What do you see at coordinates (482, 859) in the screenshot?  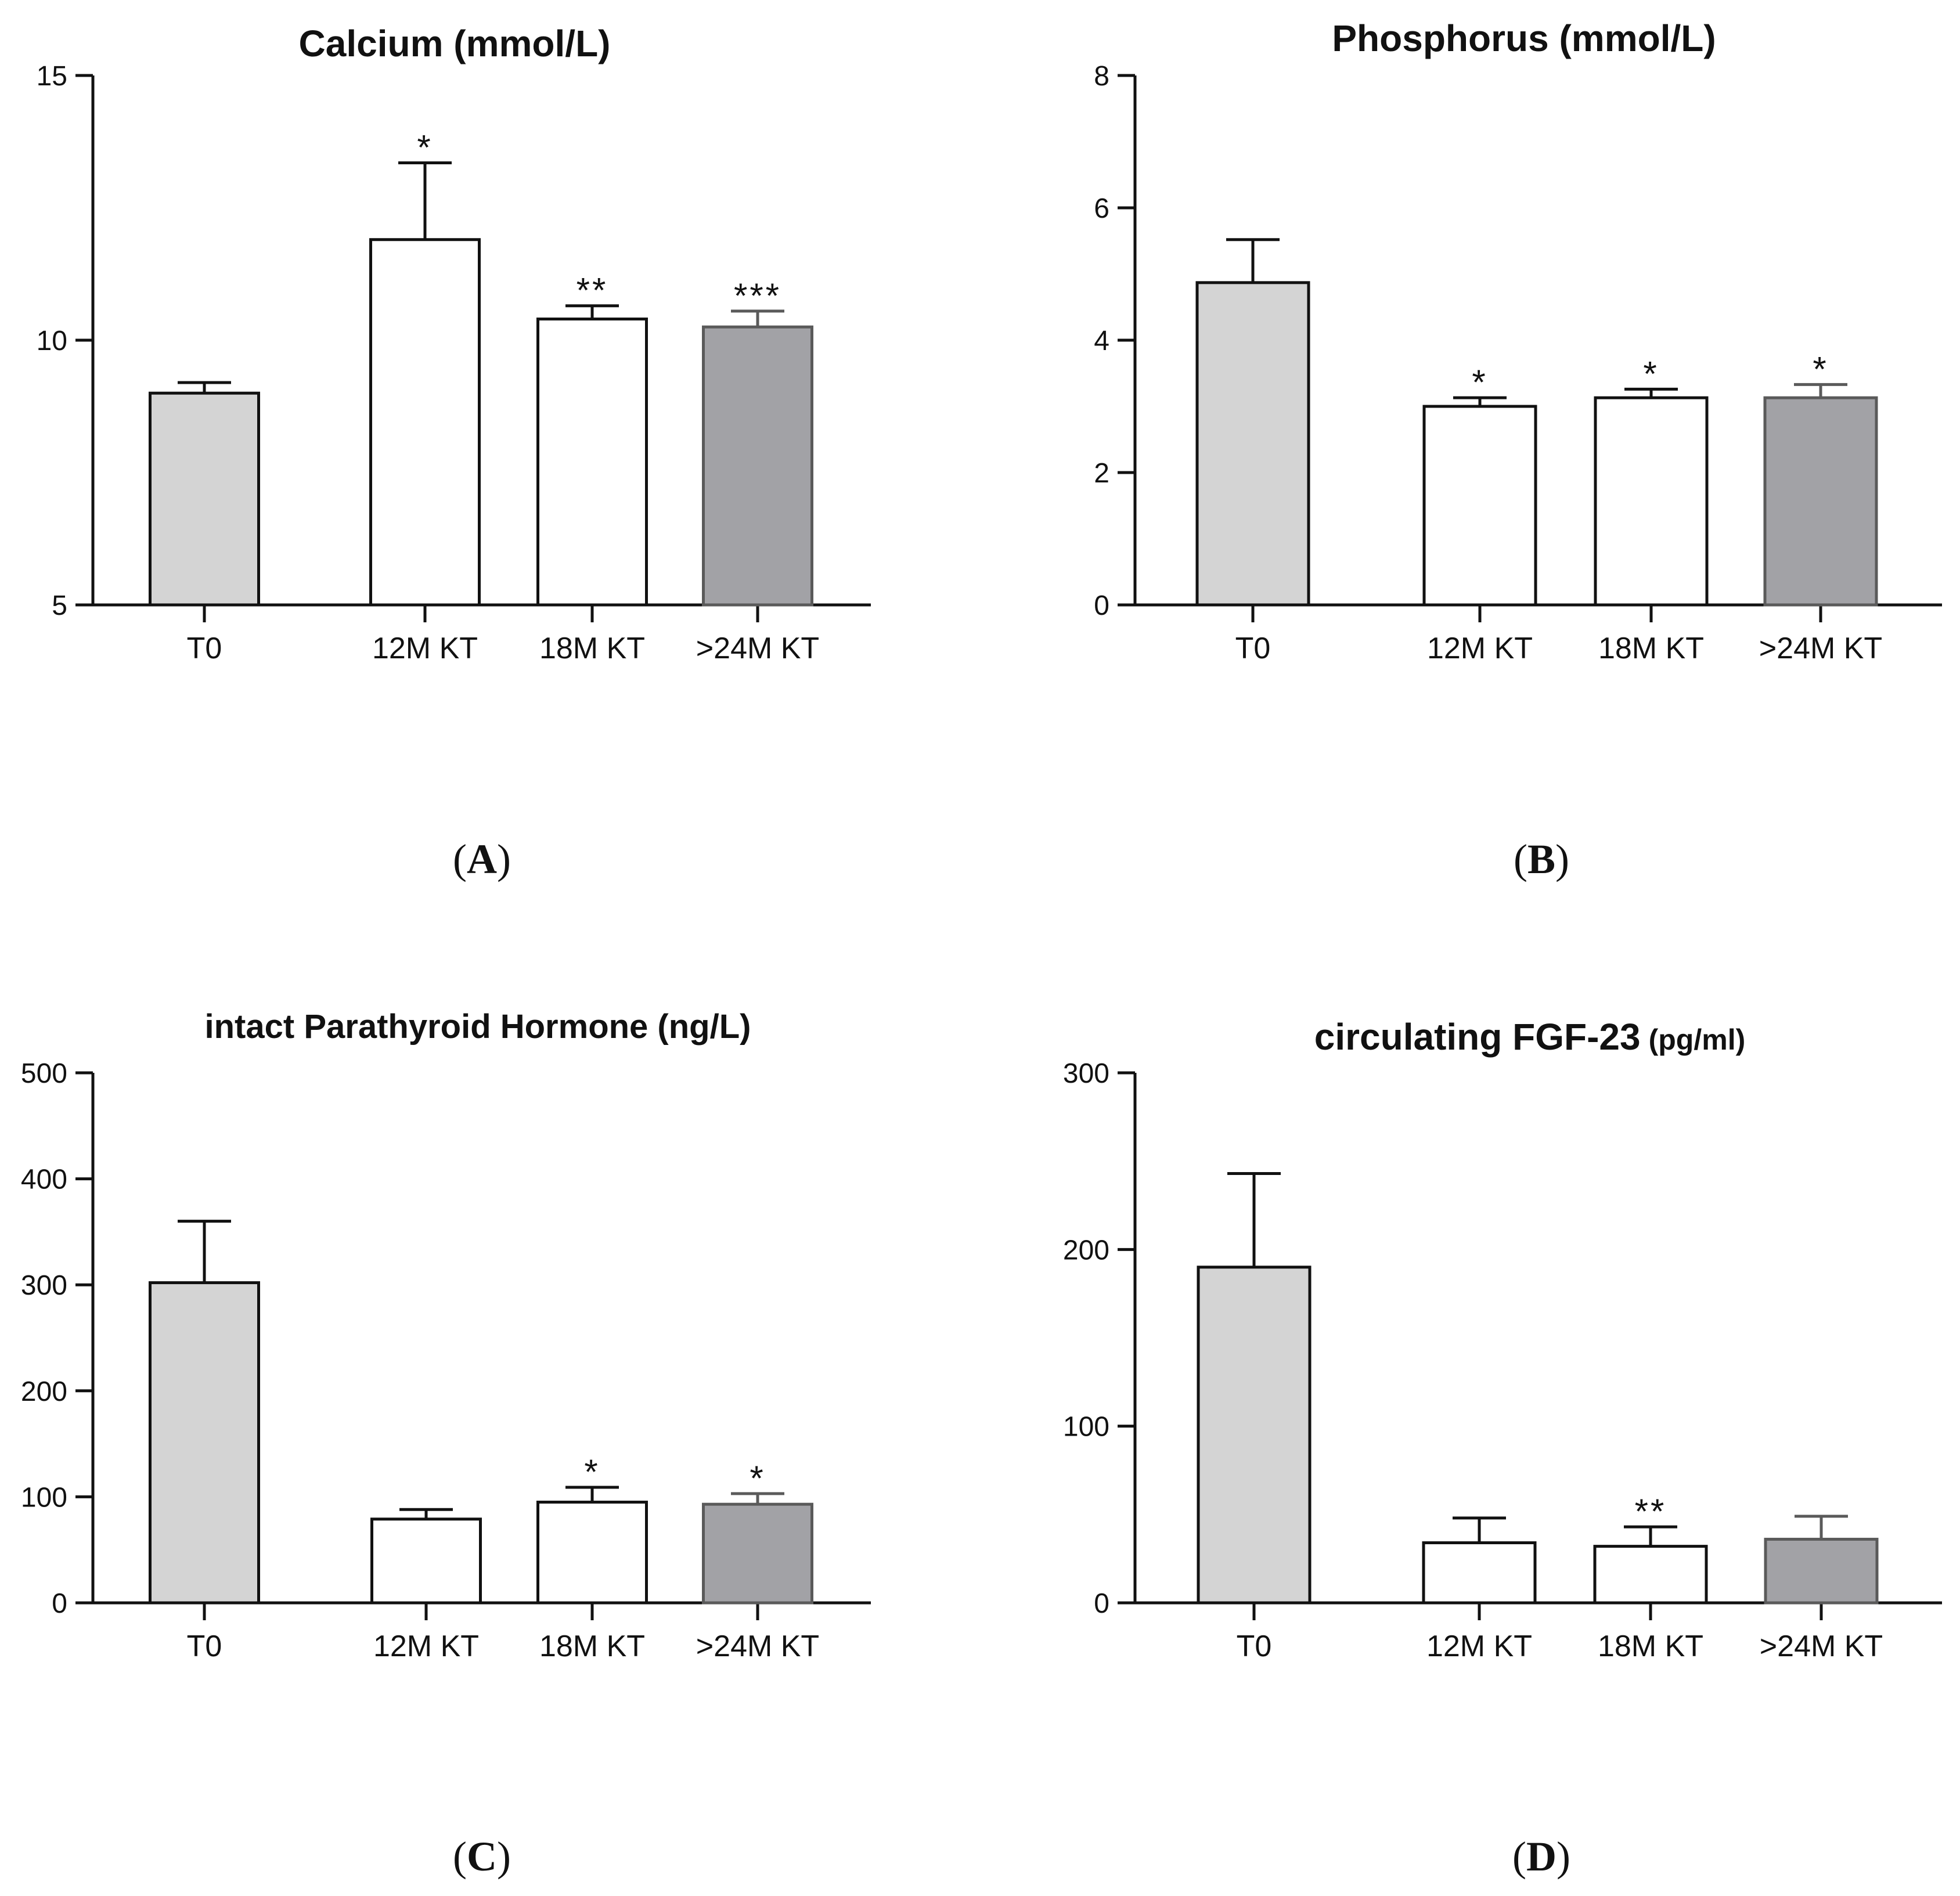 I see `panel-label: (A)` at bounding box center [482, 859].